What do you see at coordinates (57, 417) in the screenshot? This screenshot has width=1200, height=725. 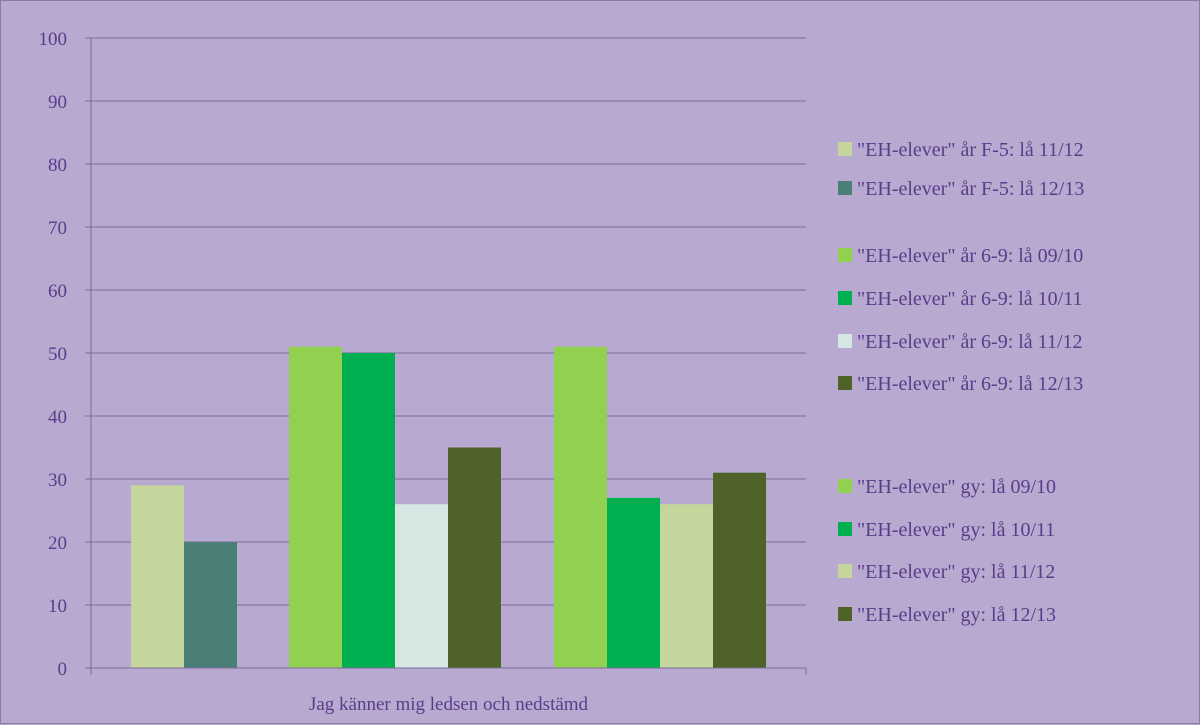 I see `y-tick-label: 40` at bounding box center [57, 417].